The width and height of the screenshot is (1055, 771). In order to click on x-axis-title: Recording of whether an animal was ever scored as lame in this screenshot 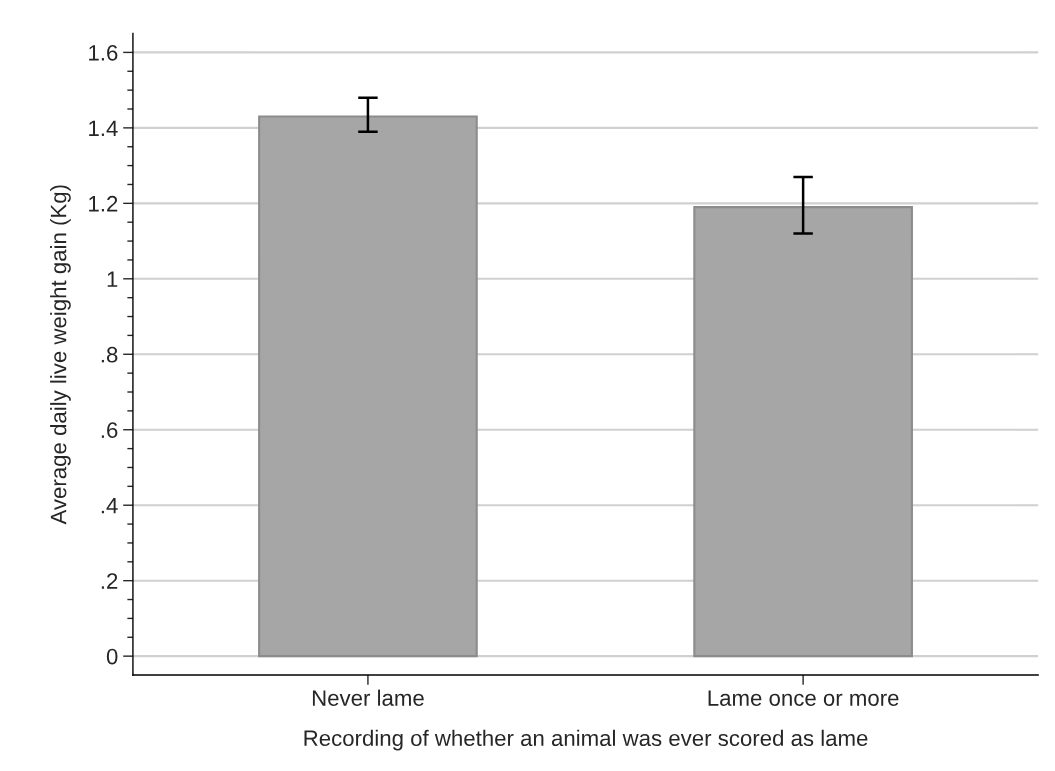, I will do `click(586, 740)`.